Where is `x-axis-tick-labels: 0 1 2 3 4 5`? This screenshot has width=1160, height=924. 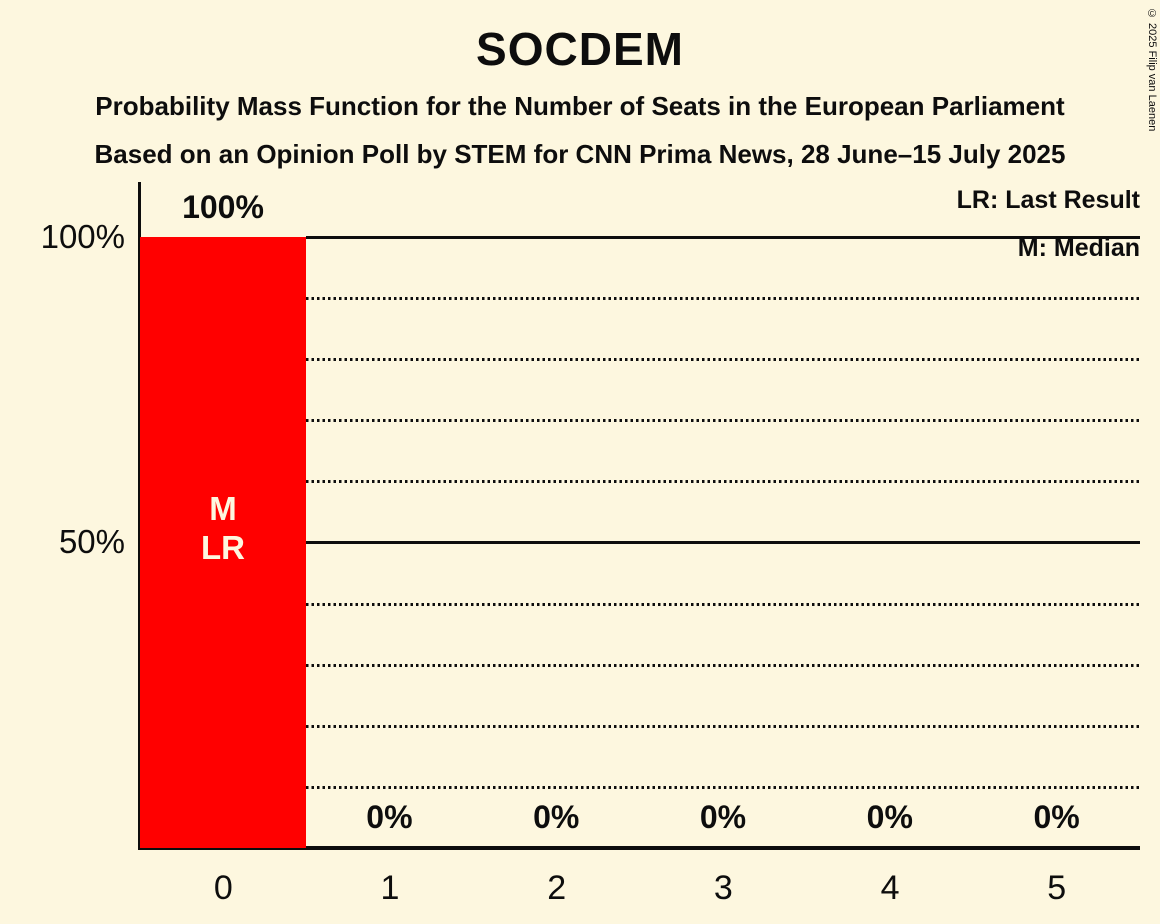
x-axis-tick-labels: 0 1 2 3 4 5 is located at coordinates (640, 888).